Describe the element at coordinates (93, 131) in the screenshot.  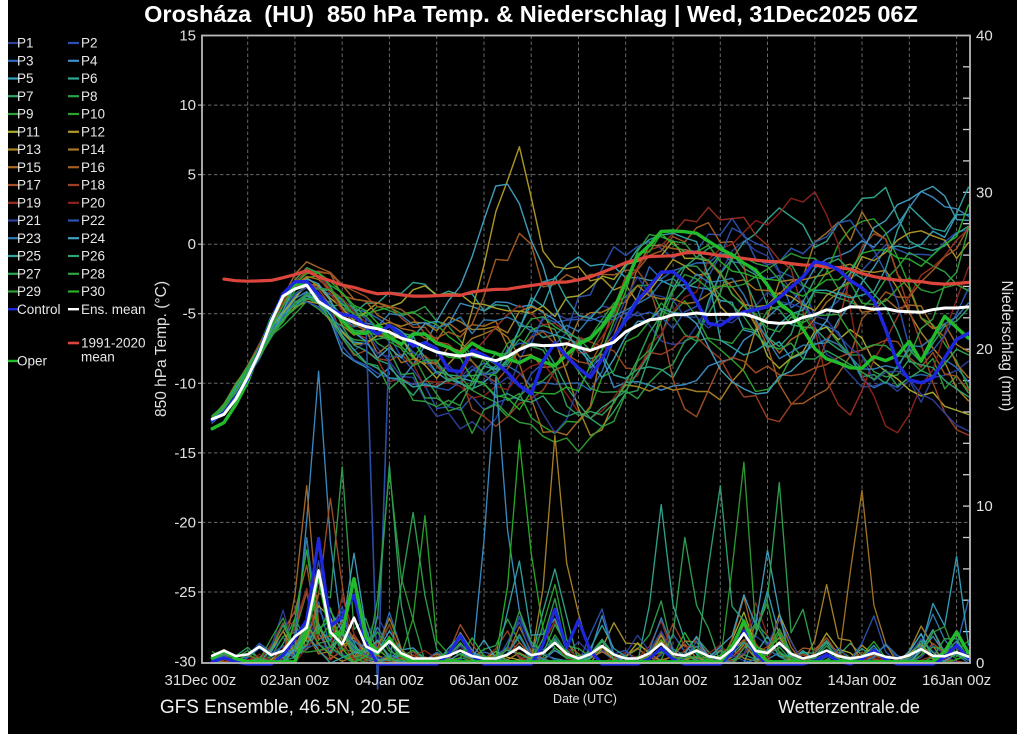
I see `svg-text: P12` at that location.